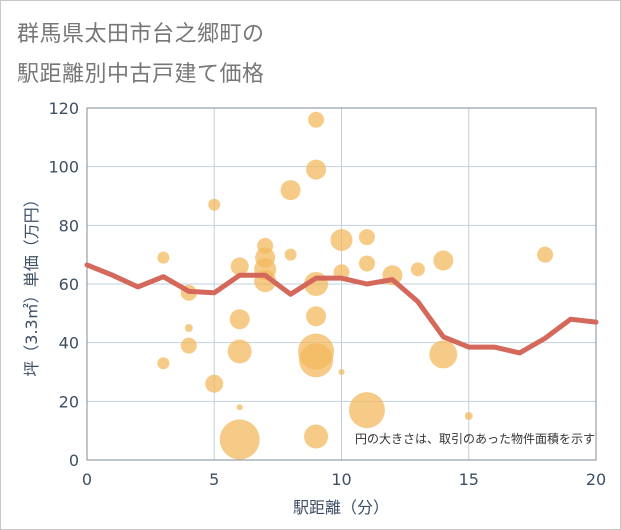 The width and height of the screenshot is (621, 530). Describe the element at coordinates (69, 225) in the screenshot. I see `y-tick-label: 80` at that location.